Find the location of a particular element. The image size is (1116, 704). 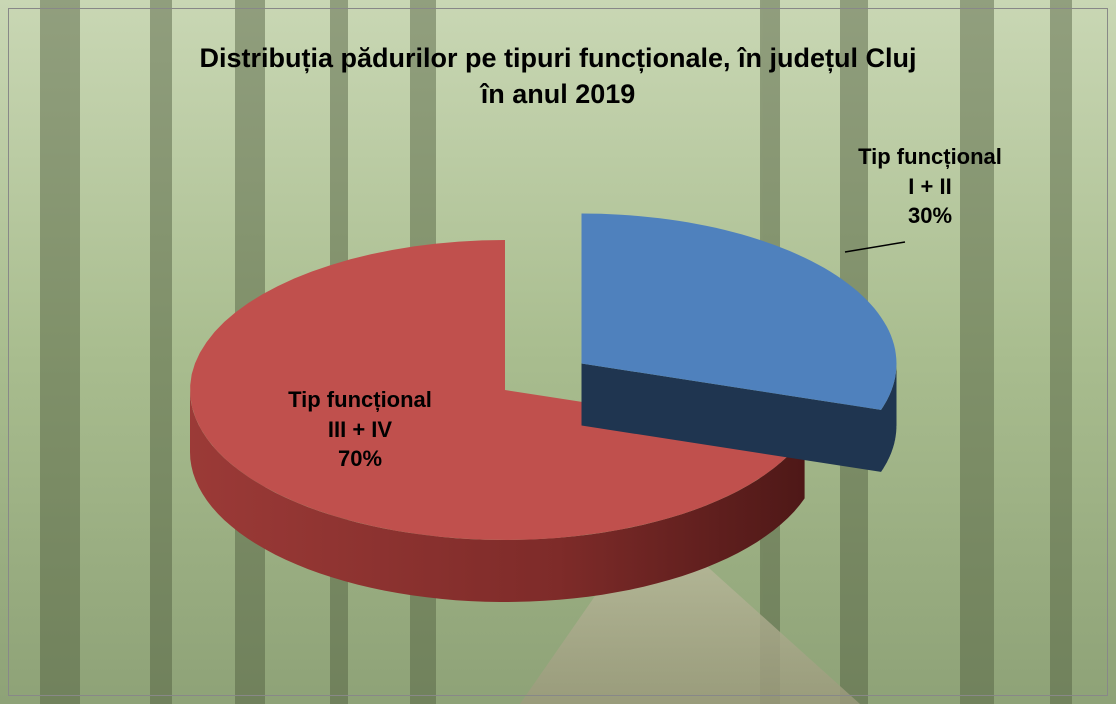

slice-label: Tip funcțional I + II is located at coordinates (930, 171).